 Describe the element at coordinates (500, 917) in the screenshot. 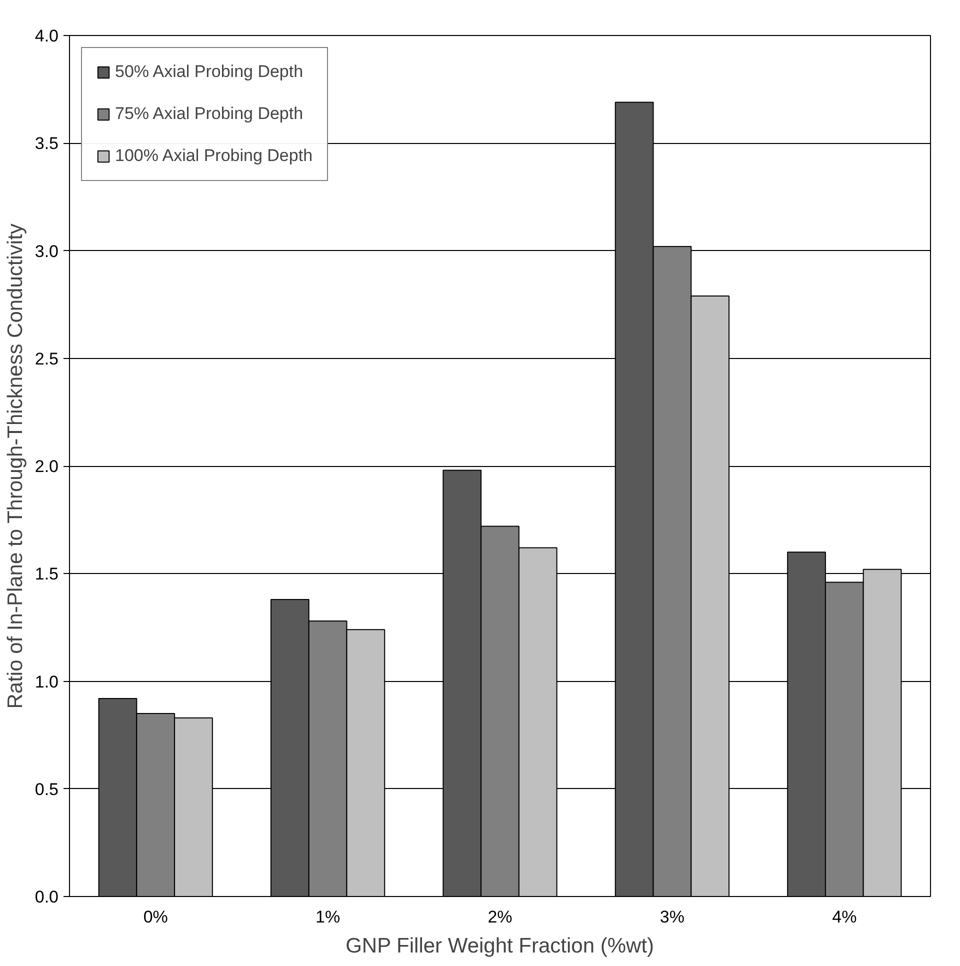

I see `x-tick-label: 2%` at that location.